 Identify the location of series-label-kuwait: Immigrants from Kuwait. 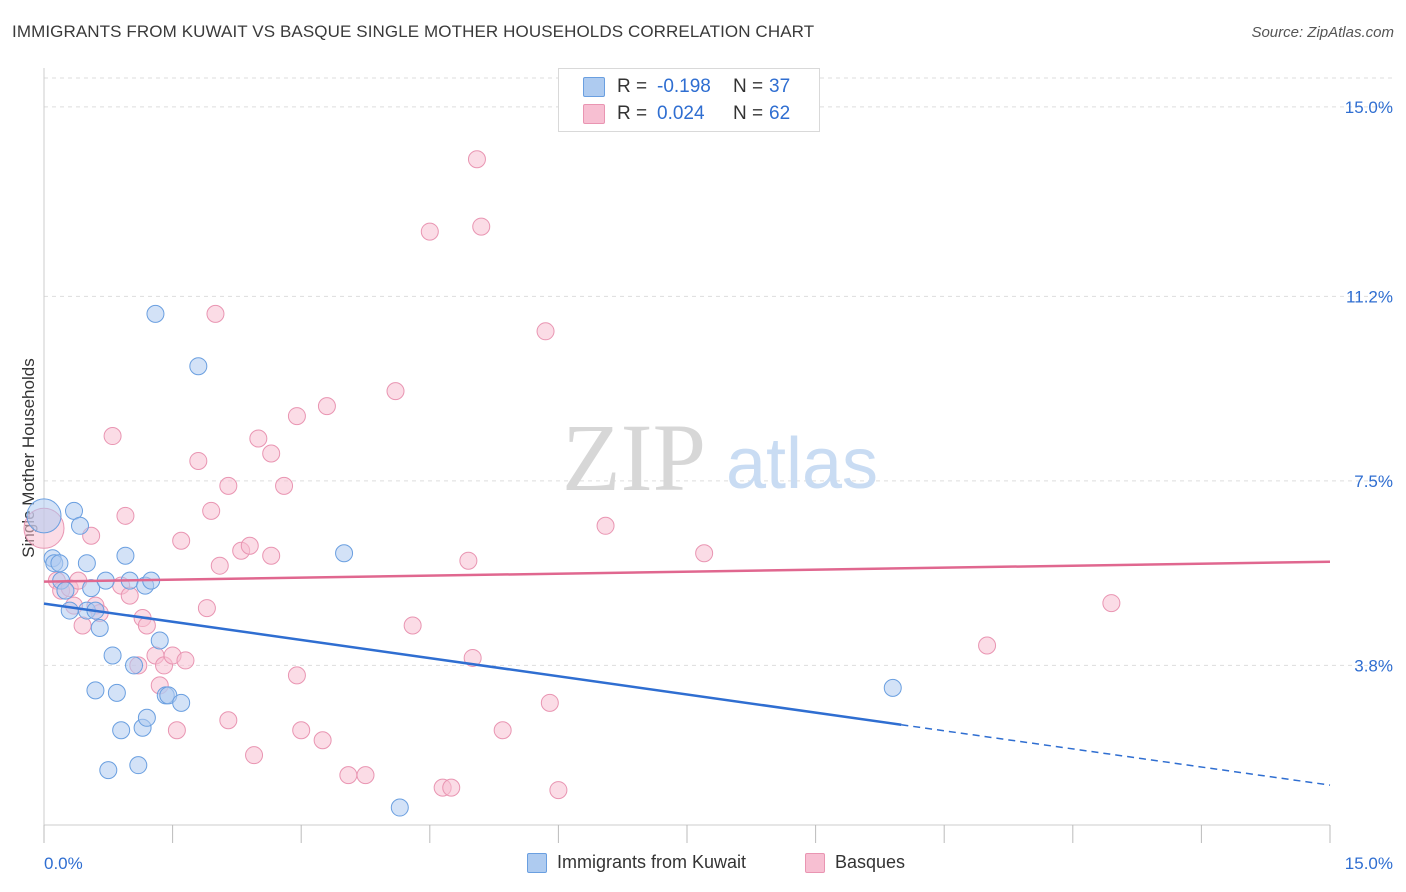
(652, 862).